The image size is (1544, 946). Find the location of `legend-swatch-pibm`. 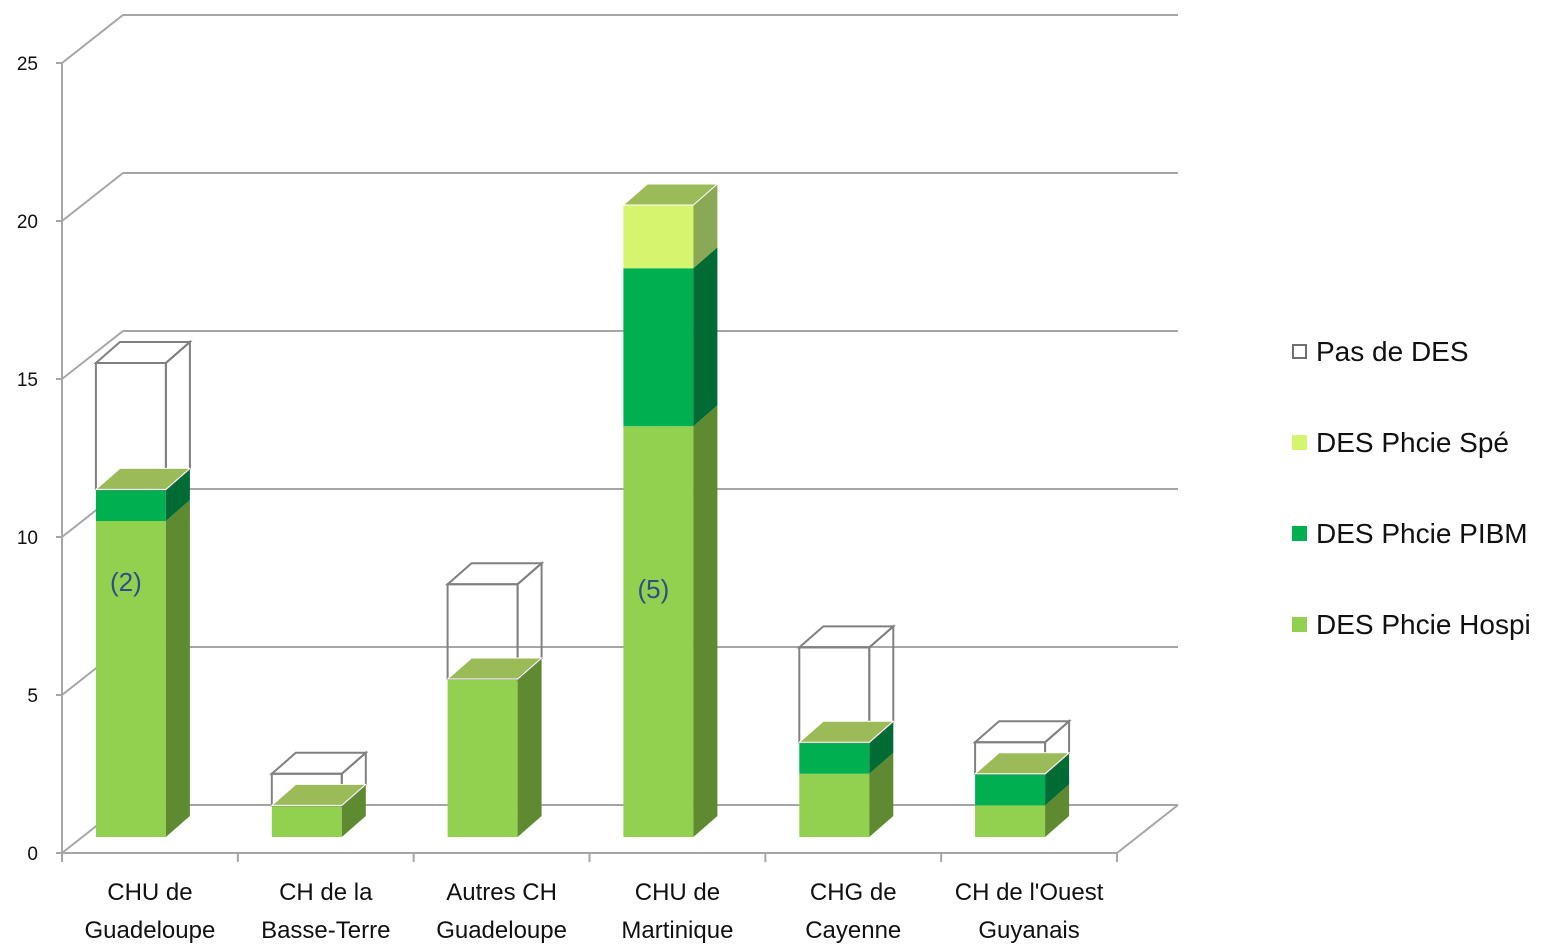

legend-swatch-pibm is located at coordinates (1299, 533).